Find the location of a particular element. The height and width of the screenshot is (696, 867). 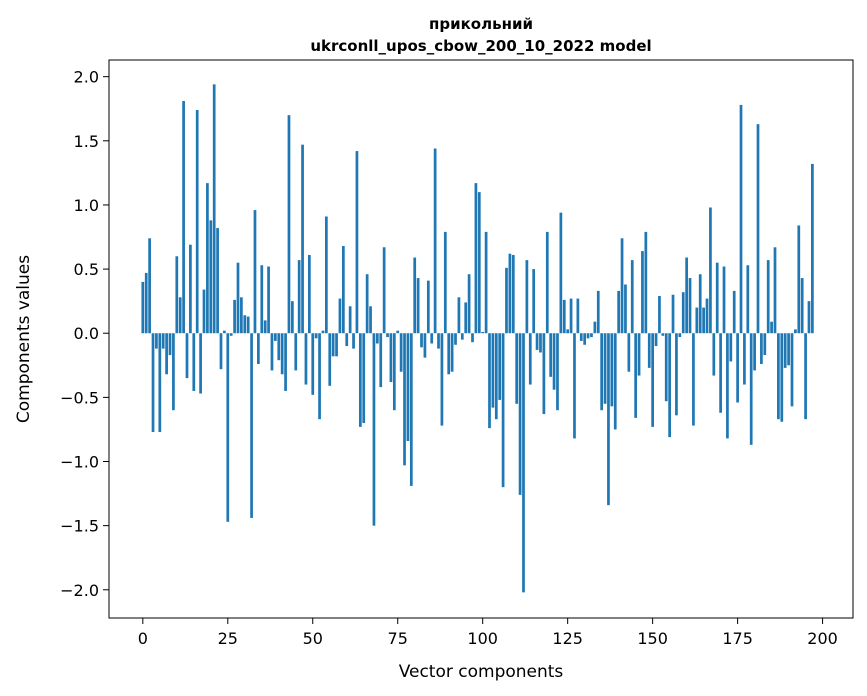

chart-title-line-2: ukrconll_upos_cbow_200_10_2022 model is located at coordinates (480, 46).